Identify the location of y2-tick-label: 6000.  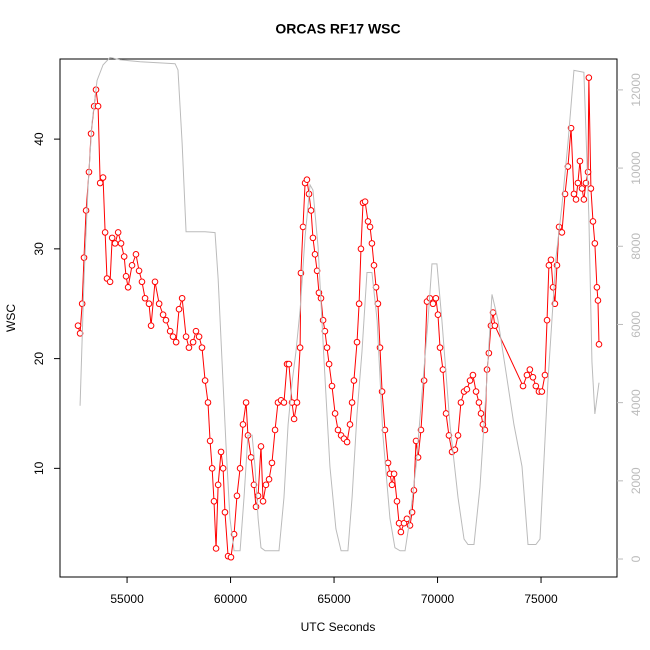
(636, 324).